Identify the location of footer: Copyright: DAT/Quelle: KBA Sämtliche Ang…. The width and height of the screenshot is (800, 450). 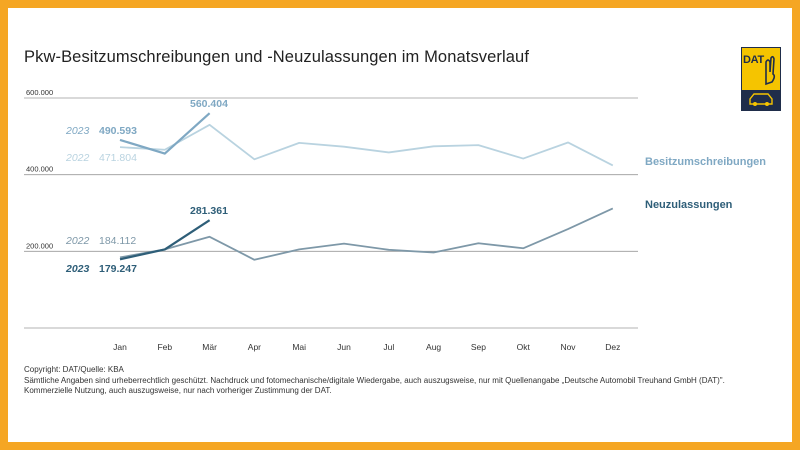
(404, 381).